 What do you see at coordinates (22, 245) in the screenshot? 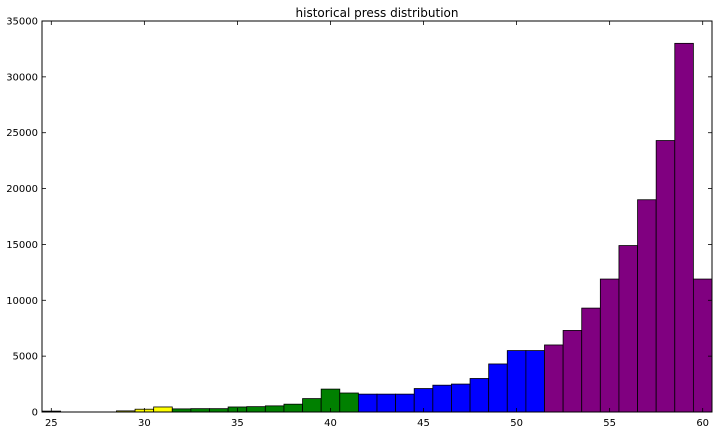
I see `y-tick-label-15000: 15000` at bounding box center [22, 245].